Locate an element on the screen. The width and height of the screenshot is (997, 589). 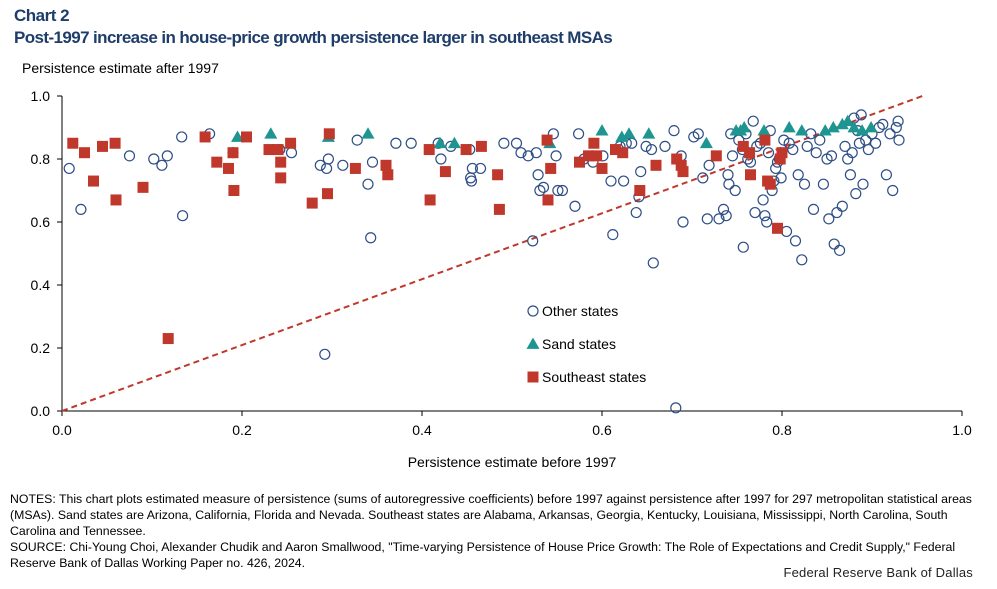
y-tick-label: 0.0 is located at coordinates (41, 411).